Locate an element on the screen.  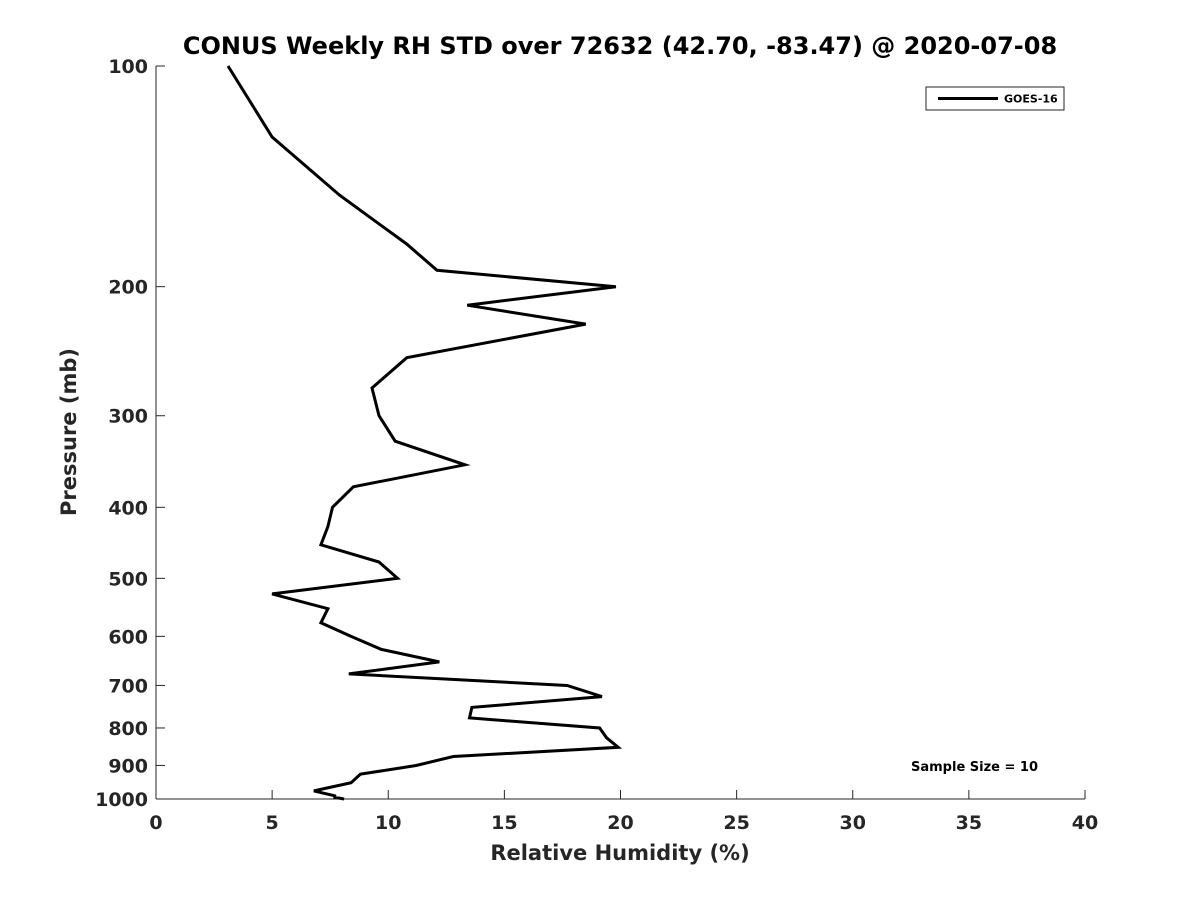
x-axis-label: Relative Humidity (%) is located at coordinates (619, 853).